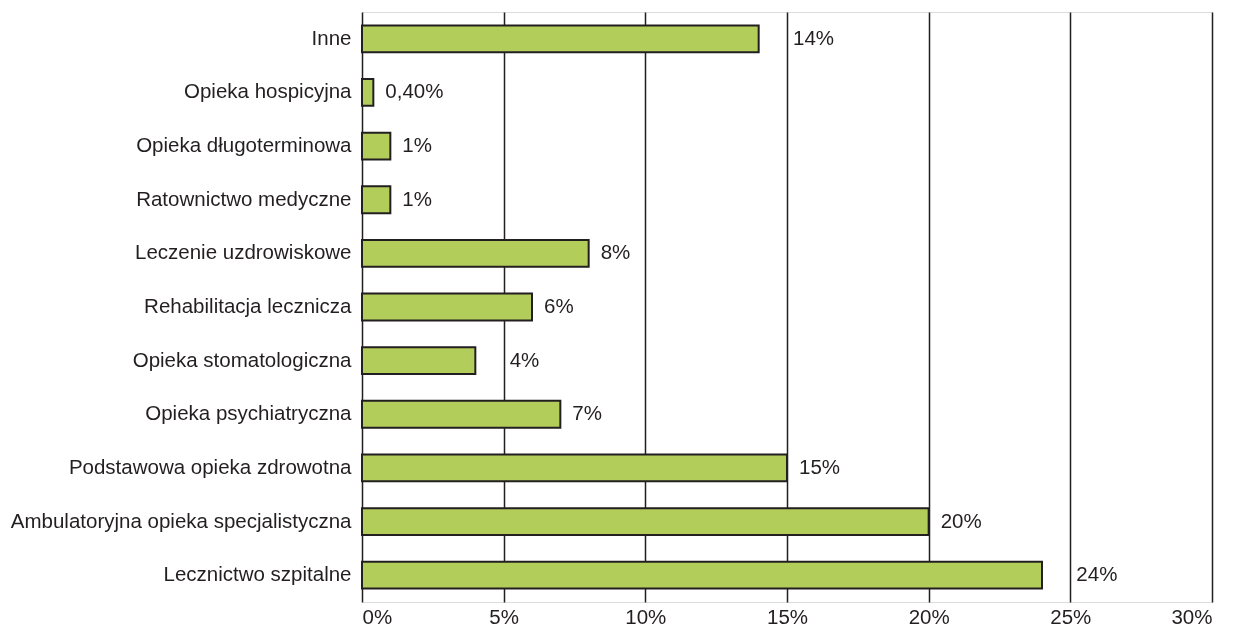 Image resolution: width=1250 pixels, height=634 pixels. Describe the element at coordinates (210, 466) in the screenshot. I see `y-tick-label: Podstawowa opieka zdrowotna` at that location.